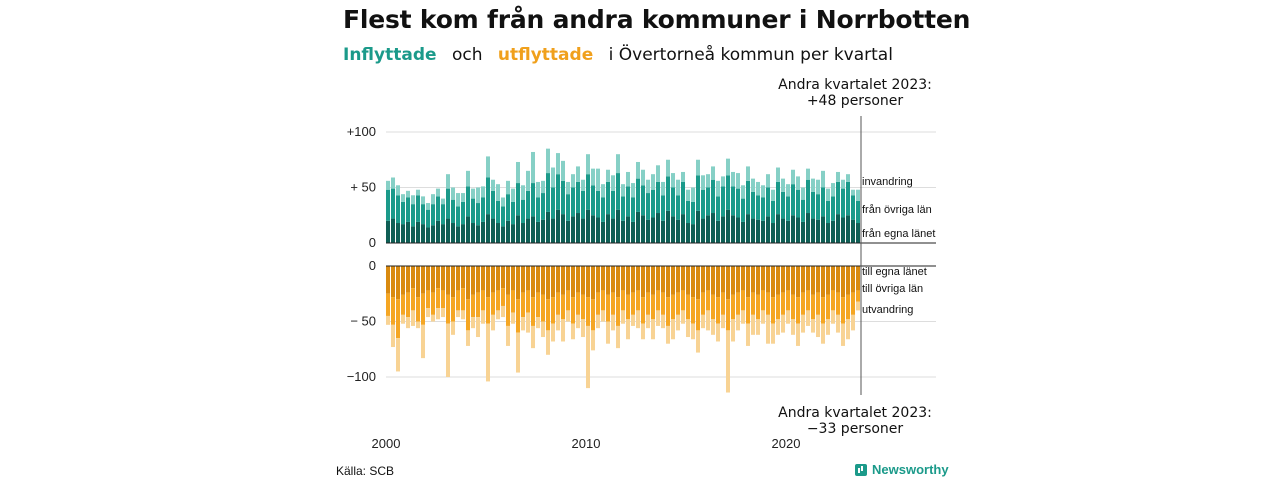  What do you see at coordinates (892, 289) in the screenshot?
I see `series-label-out: till övriga län` at bounding box center [892, 289].